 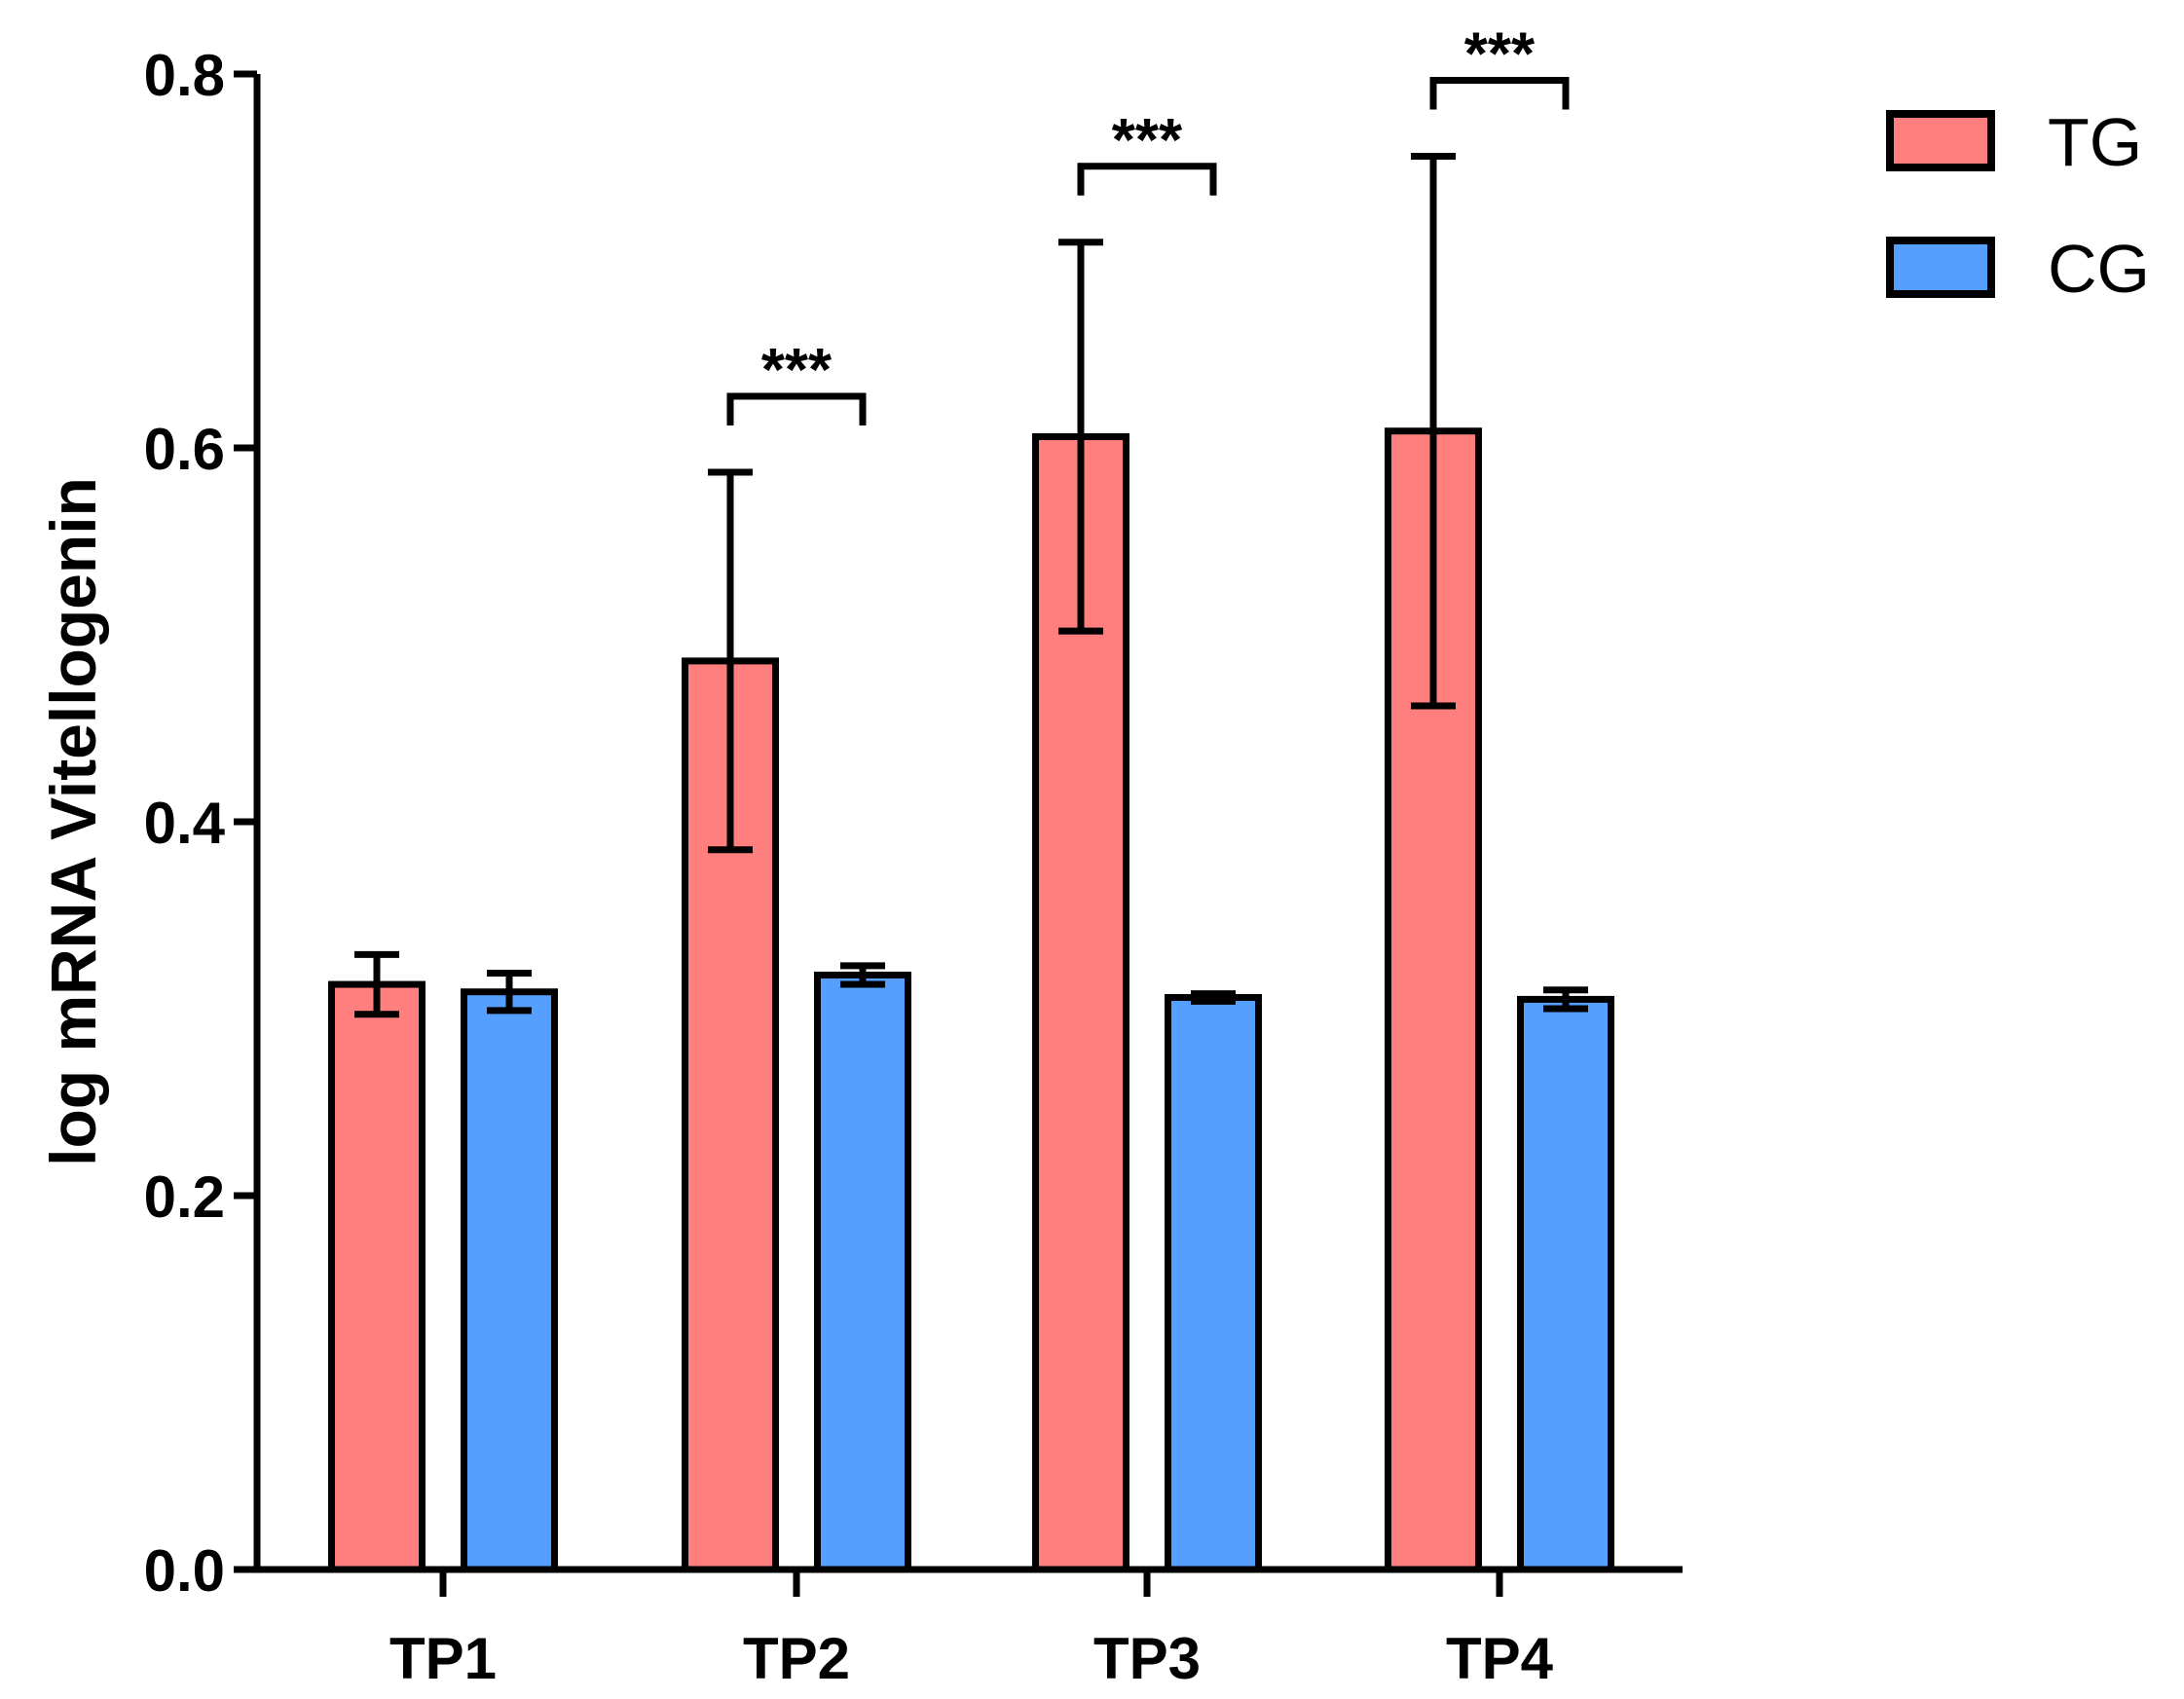 I want to click on significance-tp4: ***, so click(x=1499, y=65).